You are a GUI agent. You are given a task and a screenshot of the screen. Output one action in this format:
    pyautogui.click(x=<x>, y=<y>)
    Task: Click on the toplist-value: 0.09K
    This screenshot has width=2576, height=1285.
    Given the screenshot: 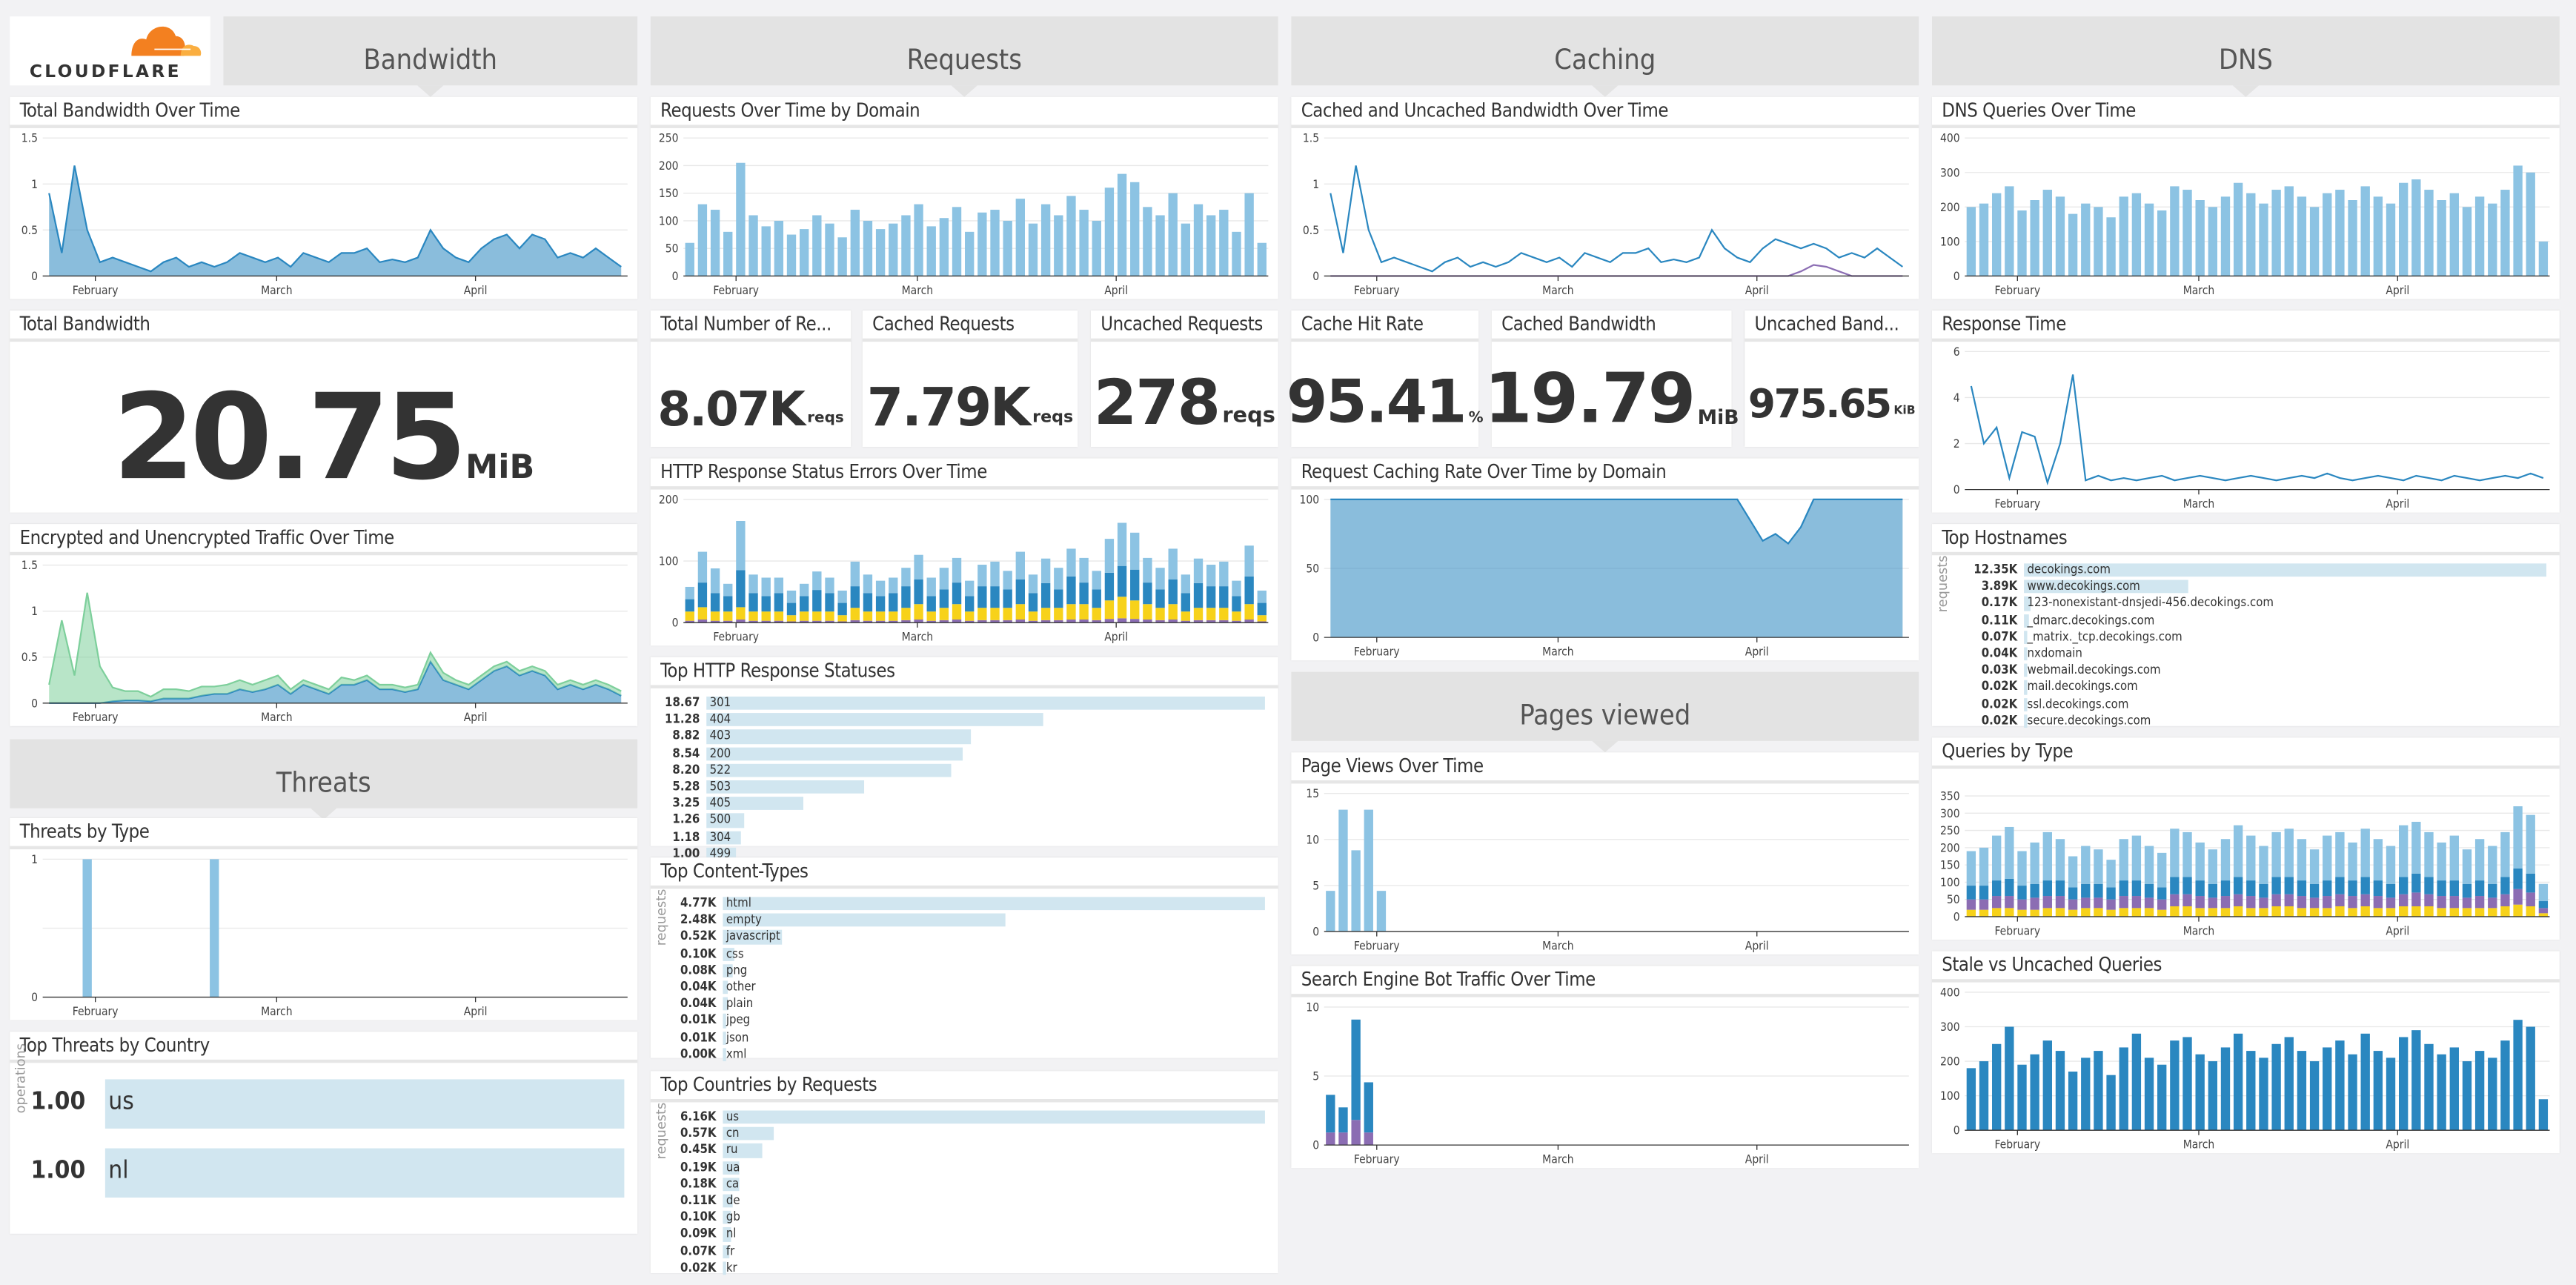 What is the action you would take?
    pyautogui.click(x=698, y=1234)
    